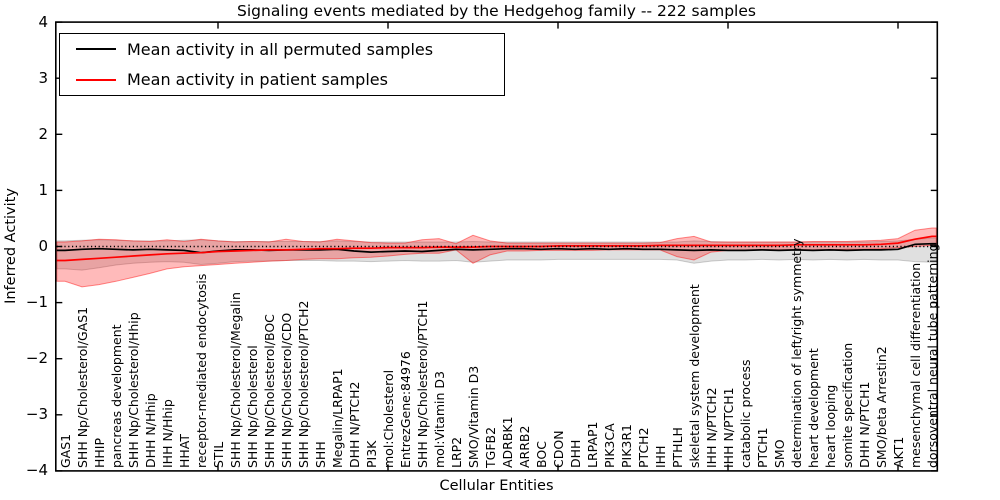  What do you see at coordinates (745, 413) in the screenshot?
I see `x-category-label: catabolic process` at bounding box center [745, 413].